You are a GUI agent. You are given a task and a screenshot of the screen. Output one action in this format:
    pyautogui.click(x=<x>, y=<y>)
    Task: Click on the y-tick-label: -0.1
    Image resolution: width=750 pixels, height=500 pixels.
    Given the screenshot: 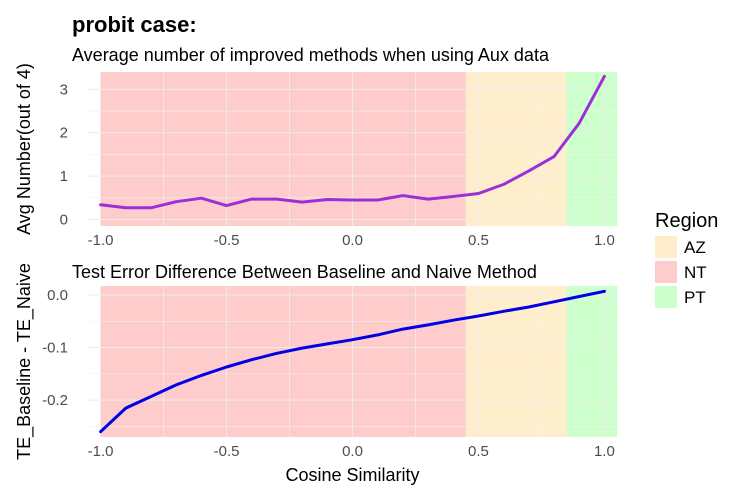 What is the action you would take?
    pyautogui.click(x=55, y=348)
    